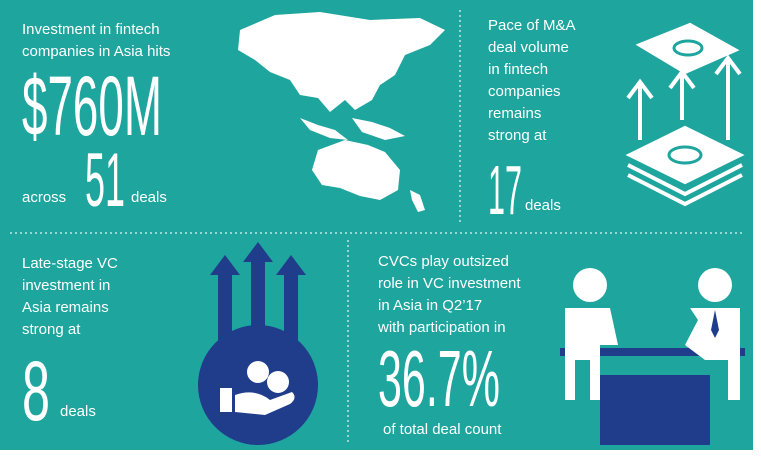  What do you see at coordinates (514, 113) in the screenshot?
I see `panel-text: remains` at bounding box center [514, 113].